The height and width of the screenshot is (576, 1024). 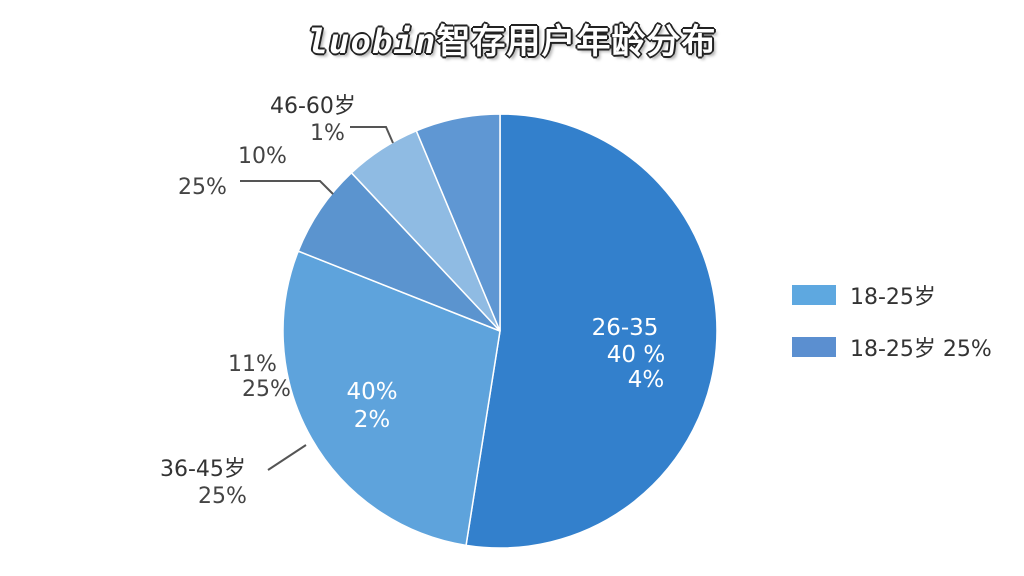 I want to click on label-46-60: 46-60岁, so click(x=313, y=106).